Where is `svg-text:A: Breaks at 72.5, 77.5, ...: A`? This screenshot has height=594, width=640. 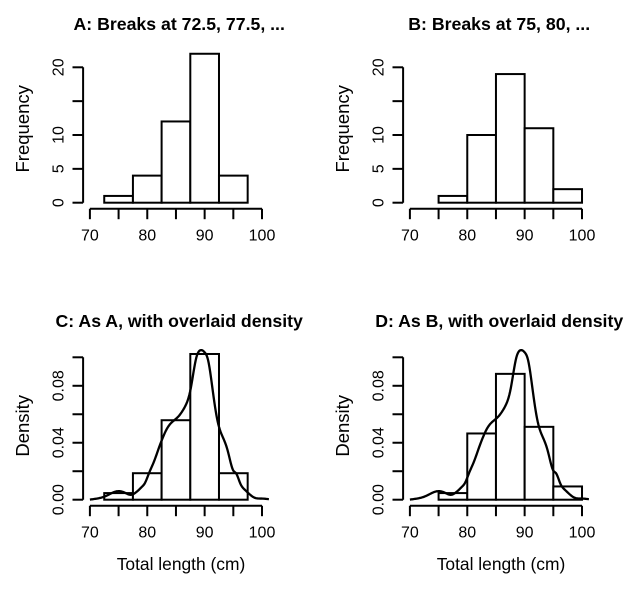 svg-text:A: Breaks at 72.5, 77.5, ...: A is located at coordinates (179, 24).